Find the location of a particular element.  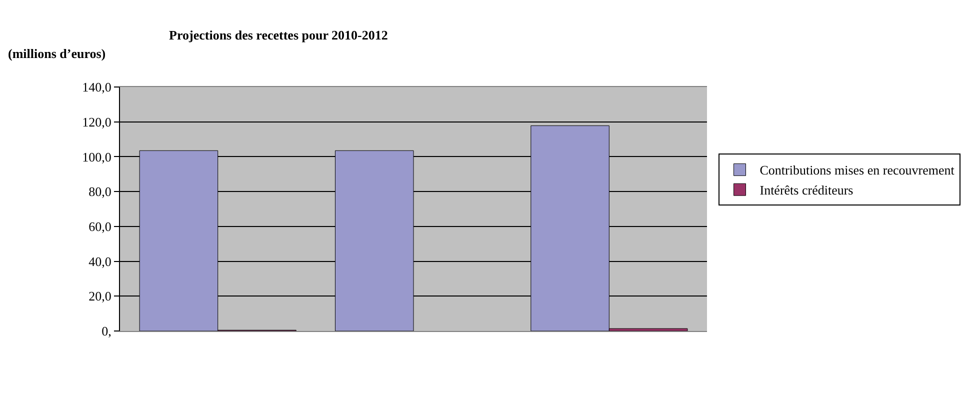

y-tick-label: 140,0 is located at coordinates (97, 87).